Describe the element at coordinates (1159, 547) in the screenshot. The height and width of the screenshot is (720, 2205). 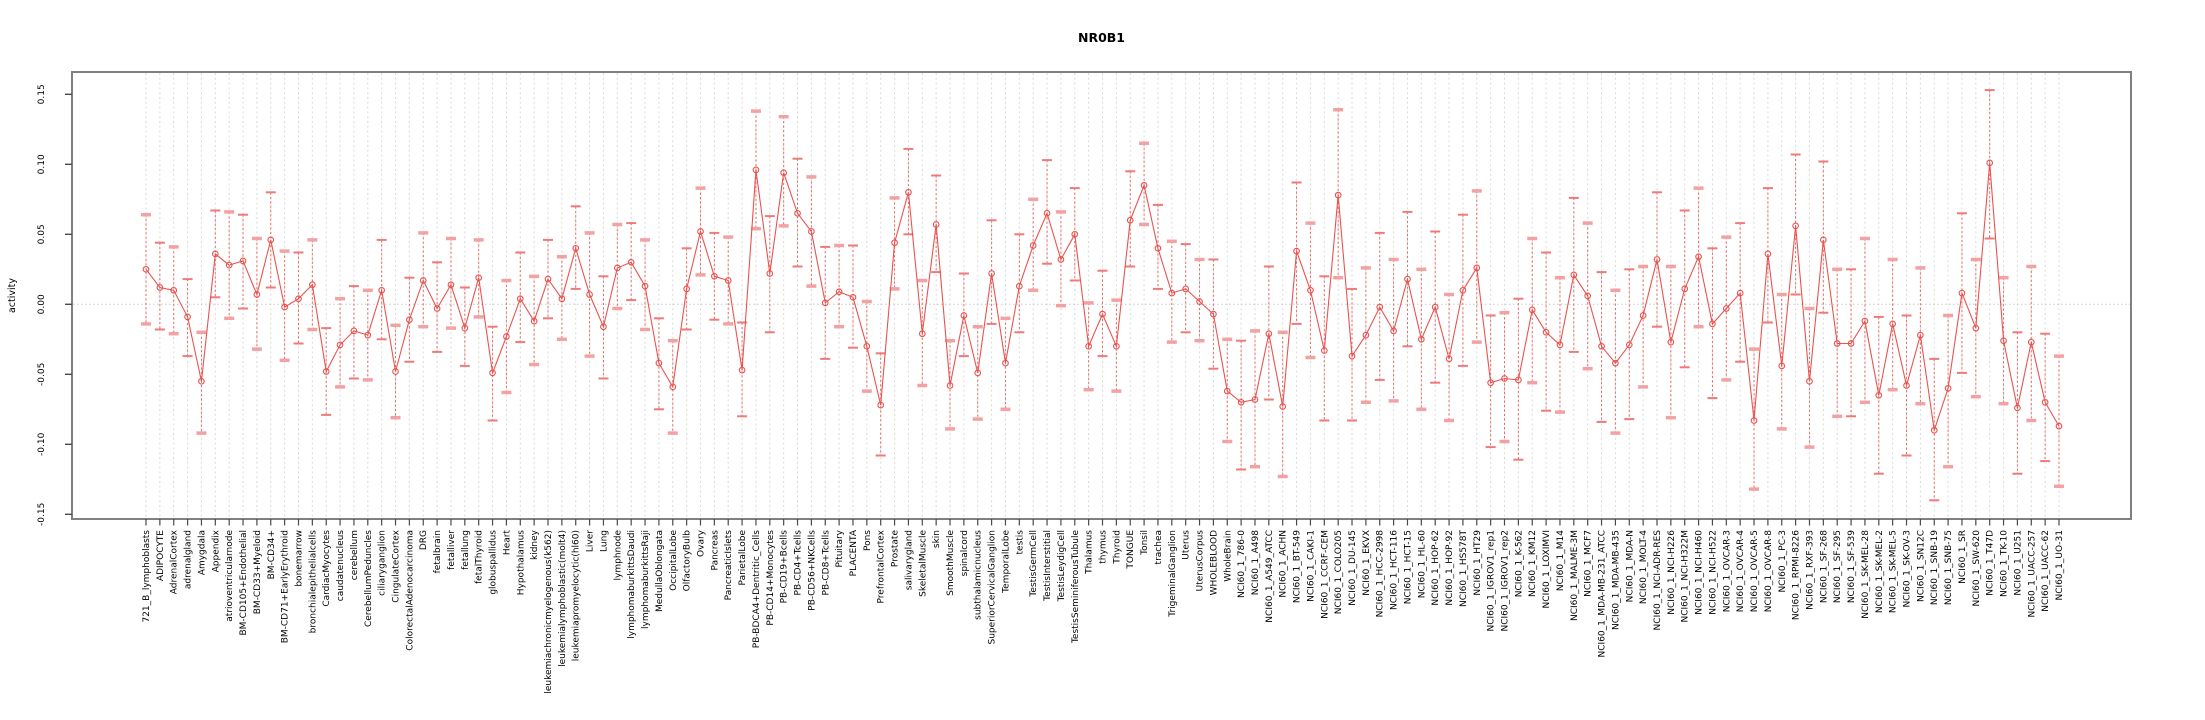
I see `x-tick-label: trachea` at that location.